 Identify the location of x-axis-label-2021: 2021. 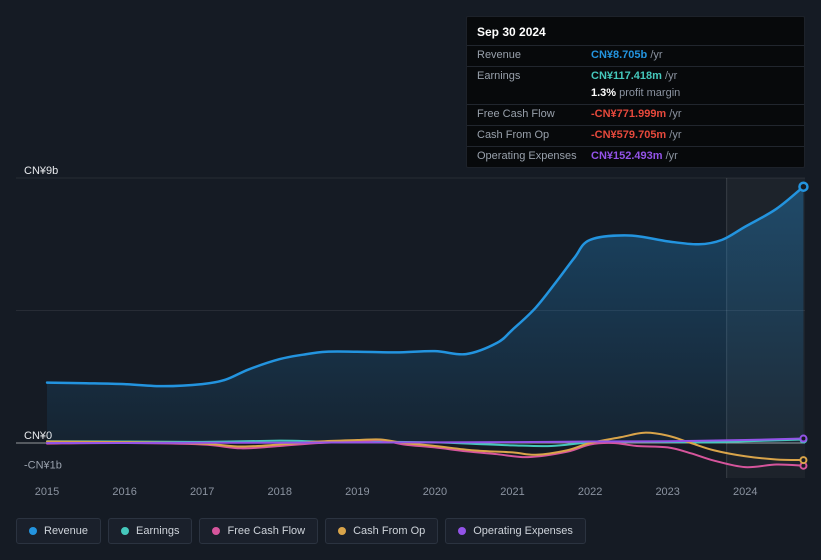
(512, 492).